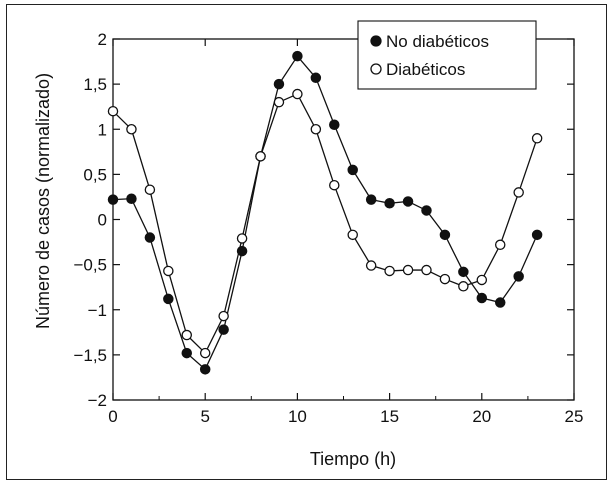 Image resolution: width=615 pixels, height=486 pixels. What do you see at coordinates (204, 416) in the screenshot?
I see `x-tick-label: 5` at bounding box center [204, 416].